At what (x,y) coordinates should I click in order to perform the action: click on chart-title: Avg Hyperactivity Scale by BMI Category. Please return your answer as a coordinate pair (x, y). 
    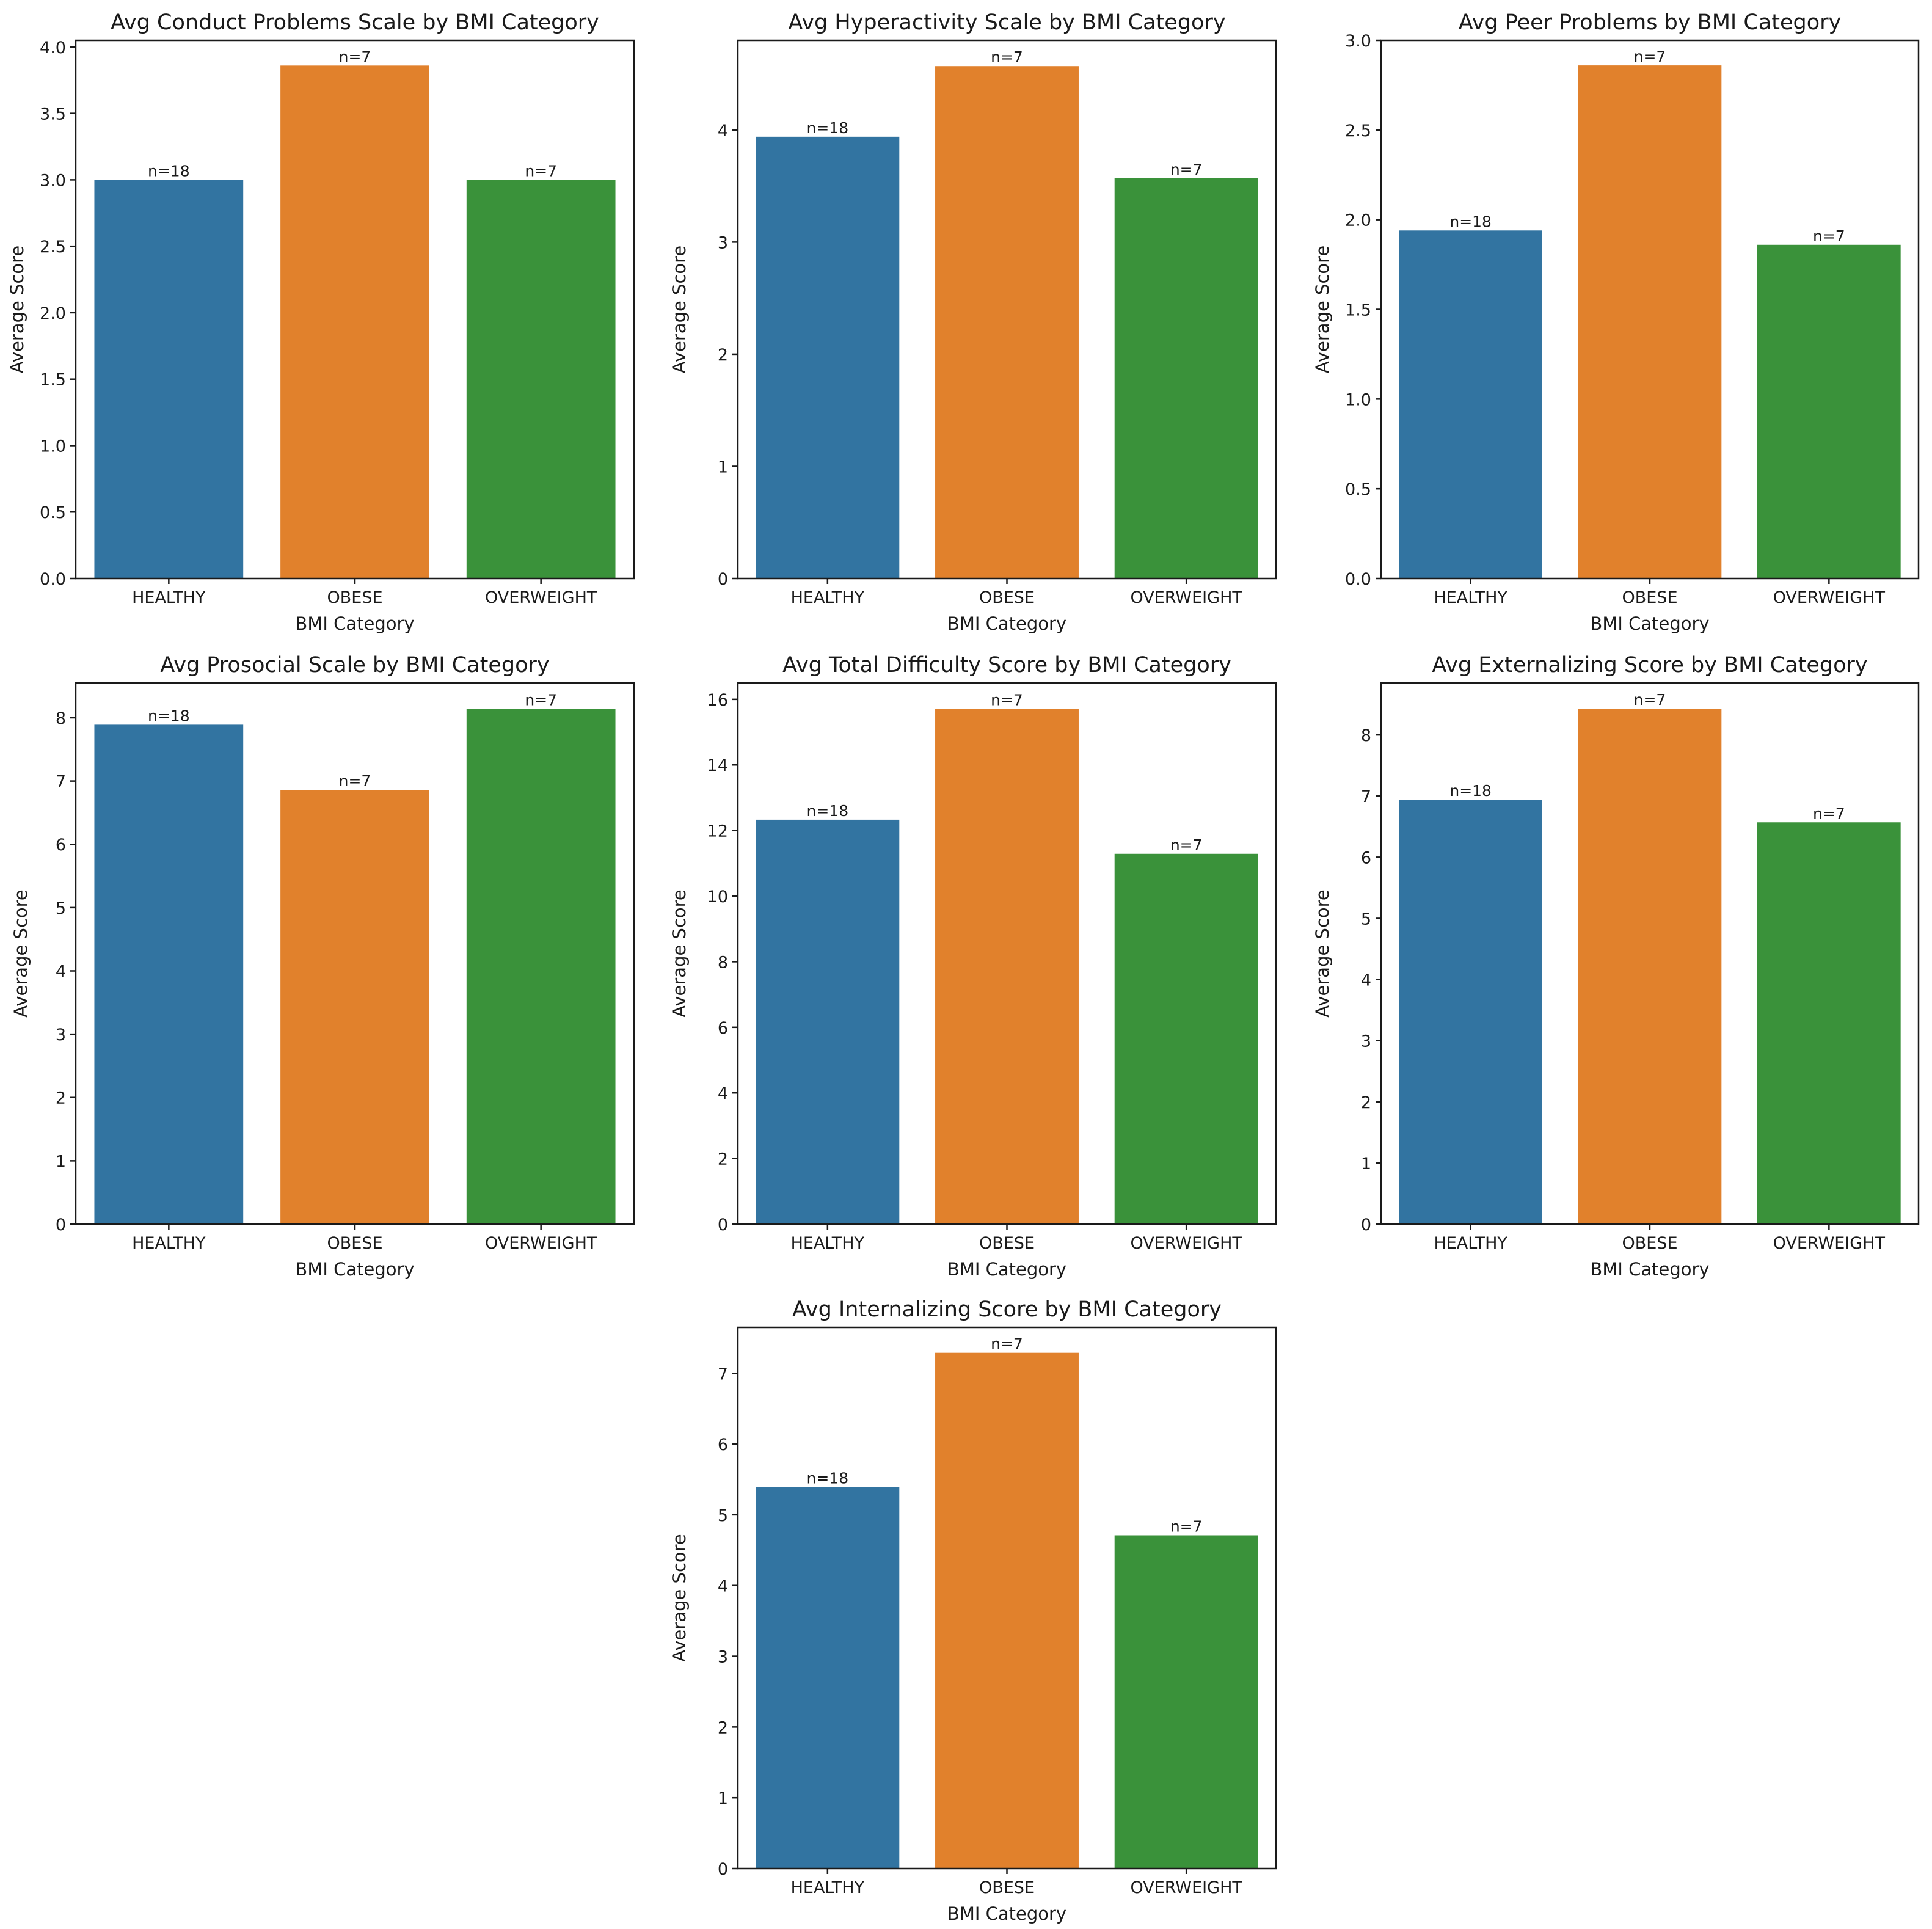
    Looking at the image, I should click on (1006, 23).